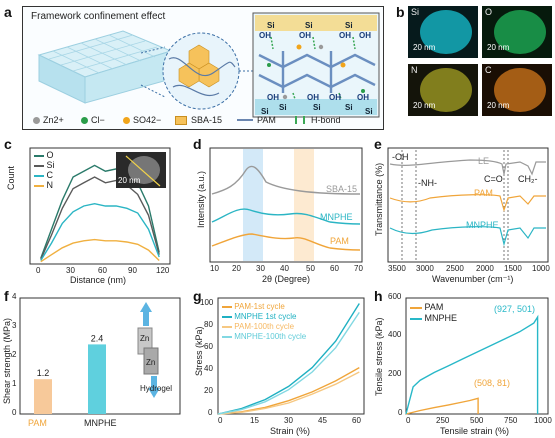 This screenshot has height=438, width=555. What do you see at coordinates (208, 390) in the screenshot?
I see `y-tick: 20` at bounding box center [208, 390].